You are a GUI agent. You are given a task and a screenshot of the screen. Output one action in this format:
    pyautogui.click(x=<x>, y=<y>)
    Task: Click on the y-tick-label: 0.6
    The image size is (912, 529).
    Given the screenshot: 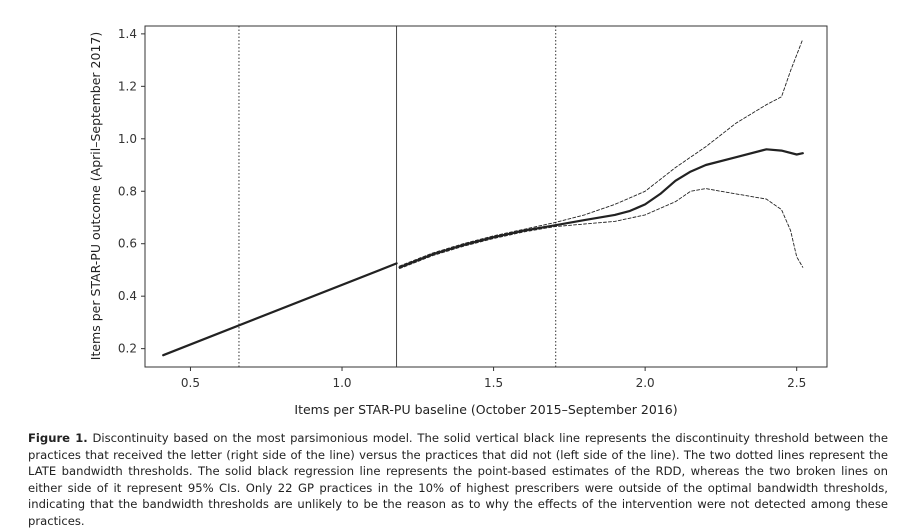 What is the action you would take?
    pyautogui.click(x=127, y=244)
    